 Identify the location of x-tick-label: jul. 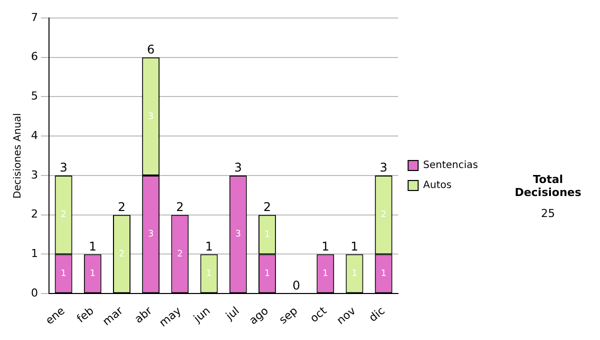
(232, 314).